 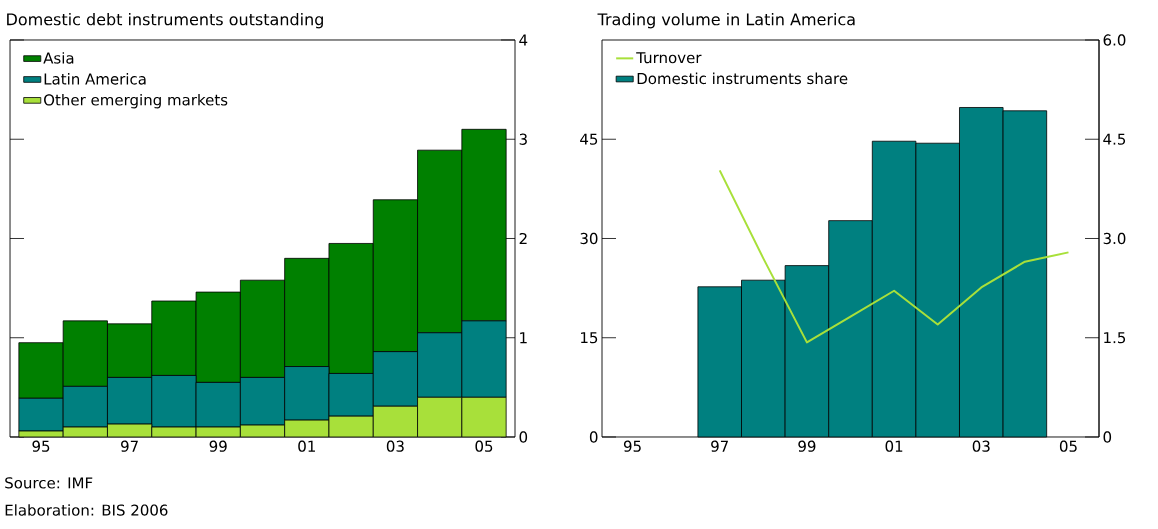 What do you see at coordinates (86, 510) in the screenshot?
I see `text: Elaboration: BIS 2006` at bounding box center [86, 510].